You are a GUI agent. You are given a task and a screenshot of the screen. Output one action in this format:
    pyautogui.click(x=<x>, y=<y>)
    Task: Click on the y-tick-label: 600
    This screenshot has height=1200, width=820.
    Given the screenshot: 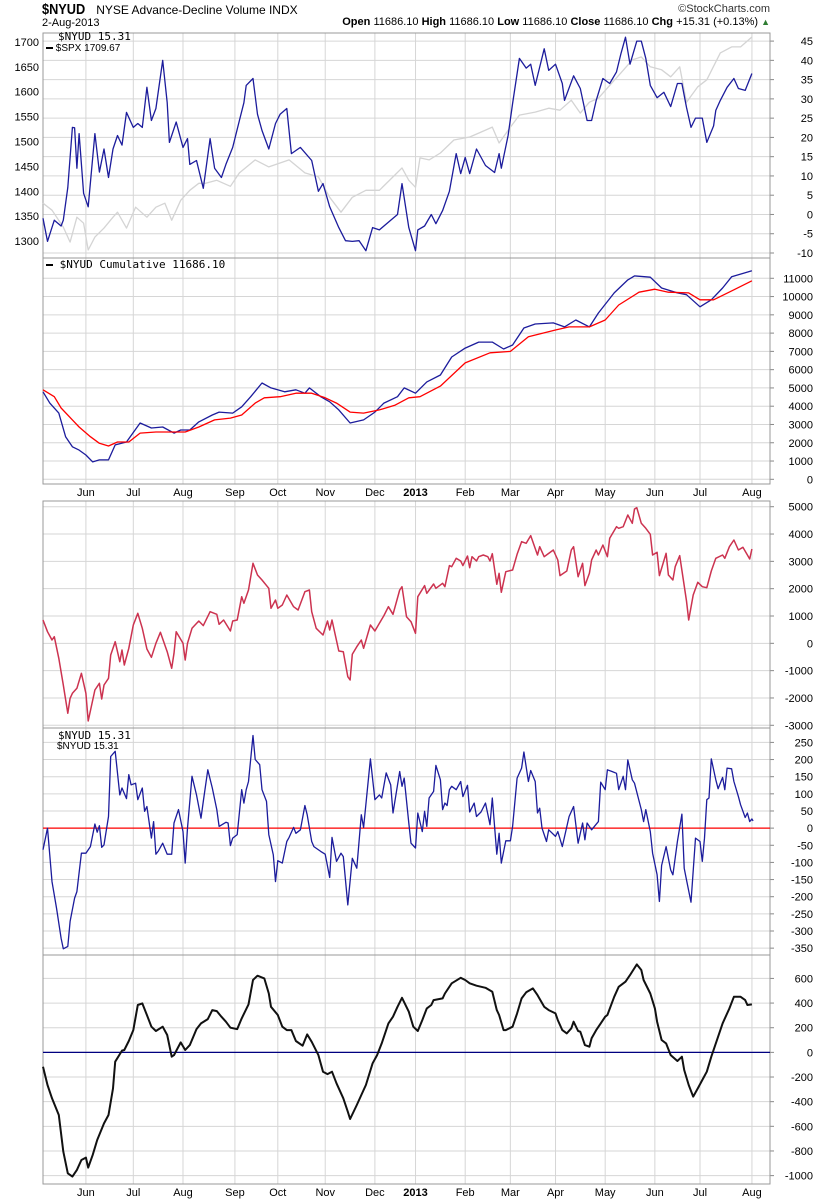 What is the action you would take?
    pyautogui.click(x=804, y=979)
    